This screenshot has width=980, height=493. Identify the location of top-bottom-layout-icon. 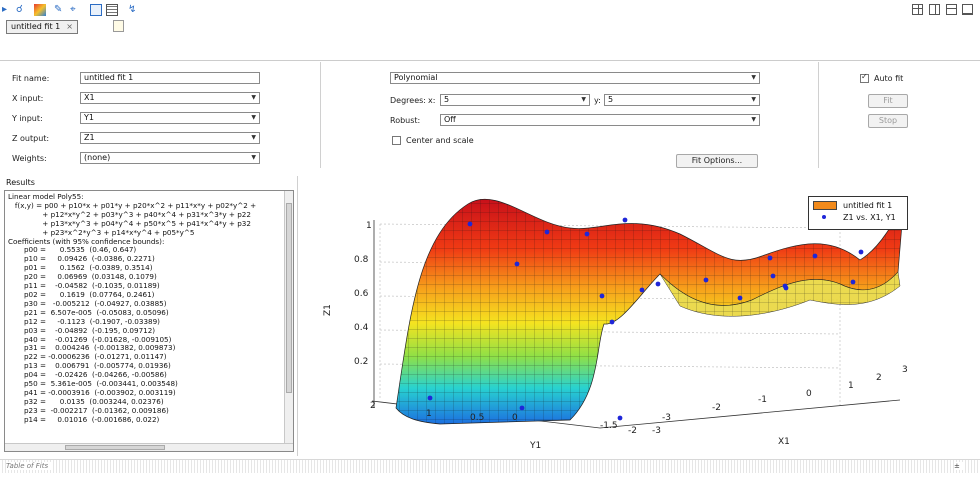
(951, 9).